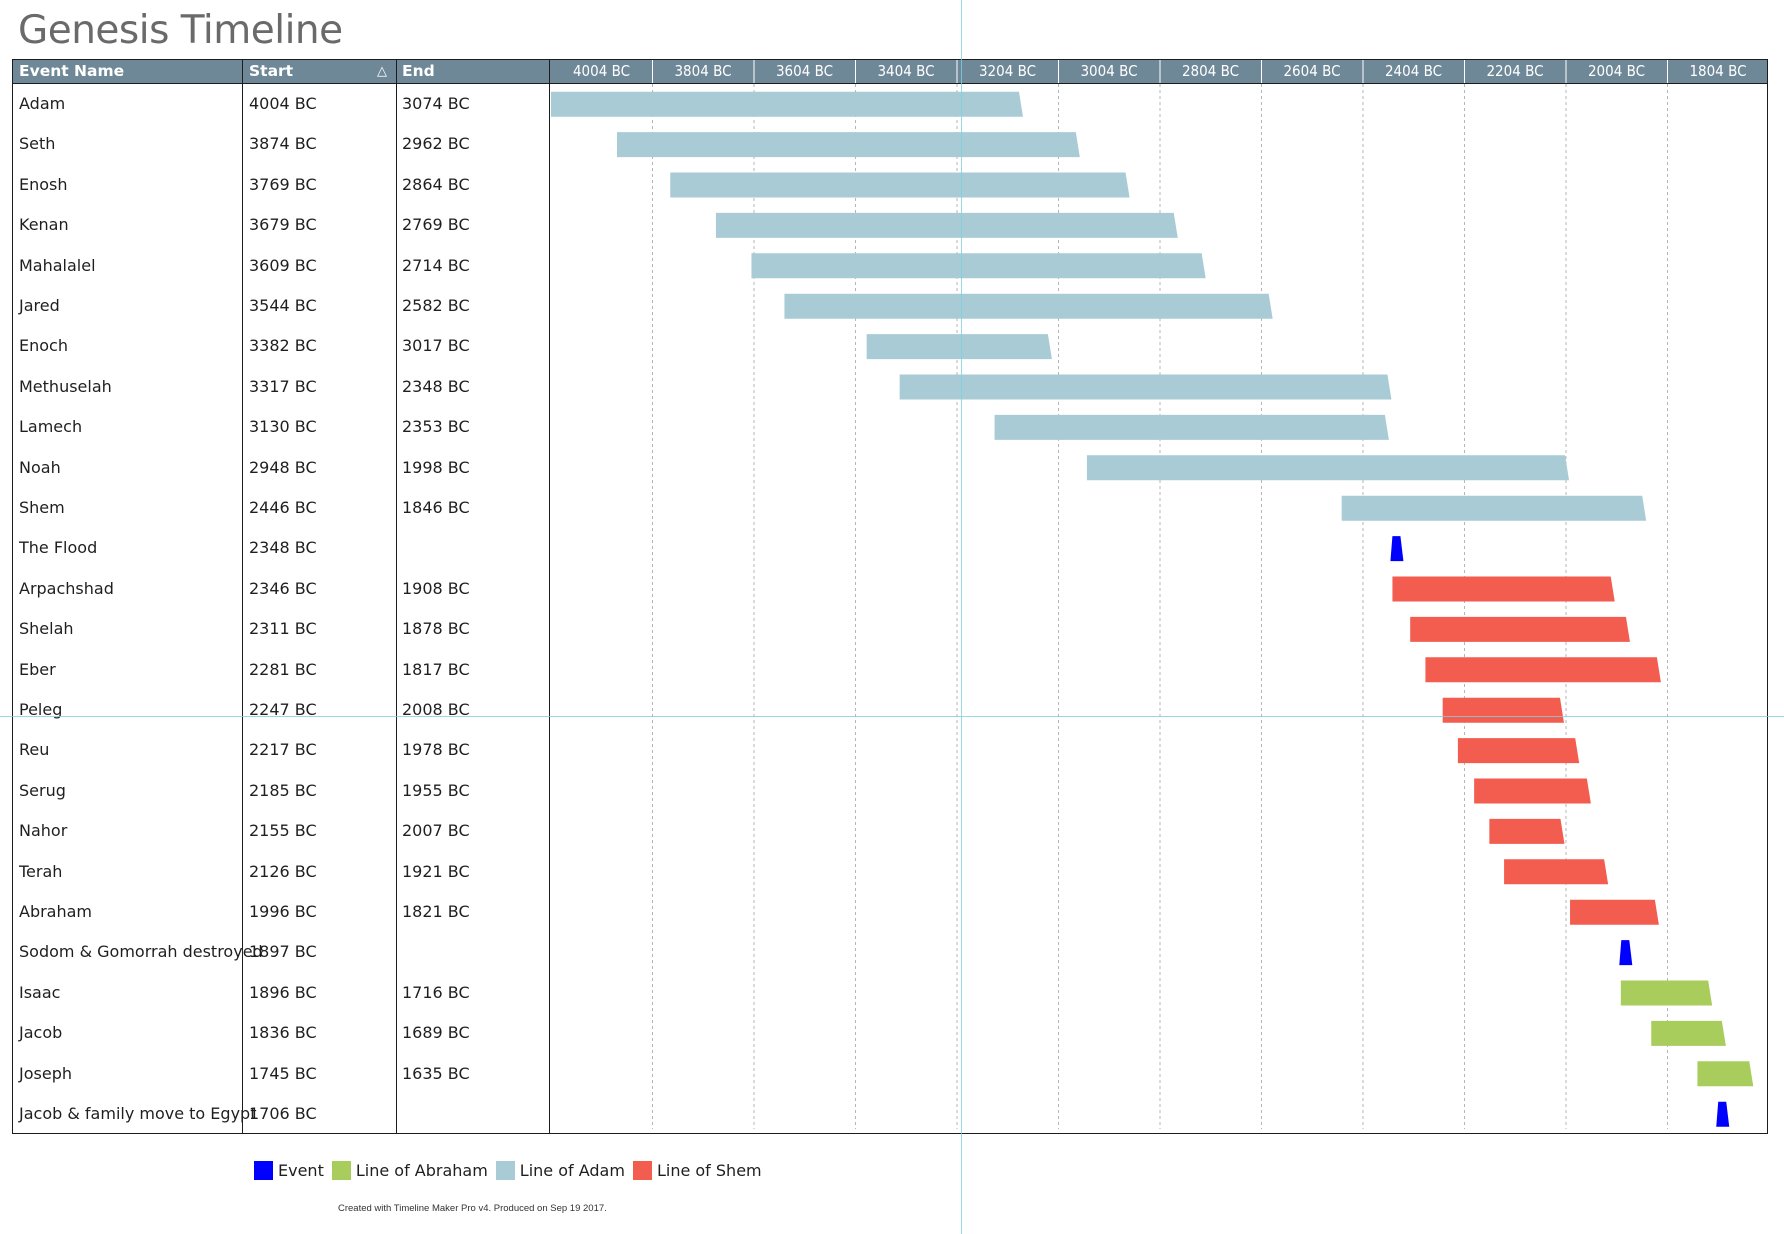  Describe the element at coordinates (436, 427) in the screenshot. I see `end-date-cell: 2353 BC` at that location.